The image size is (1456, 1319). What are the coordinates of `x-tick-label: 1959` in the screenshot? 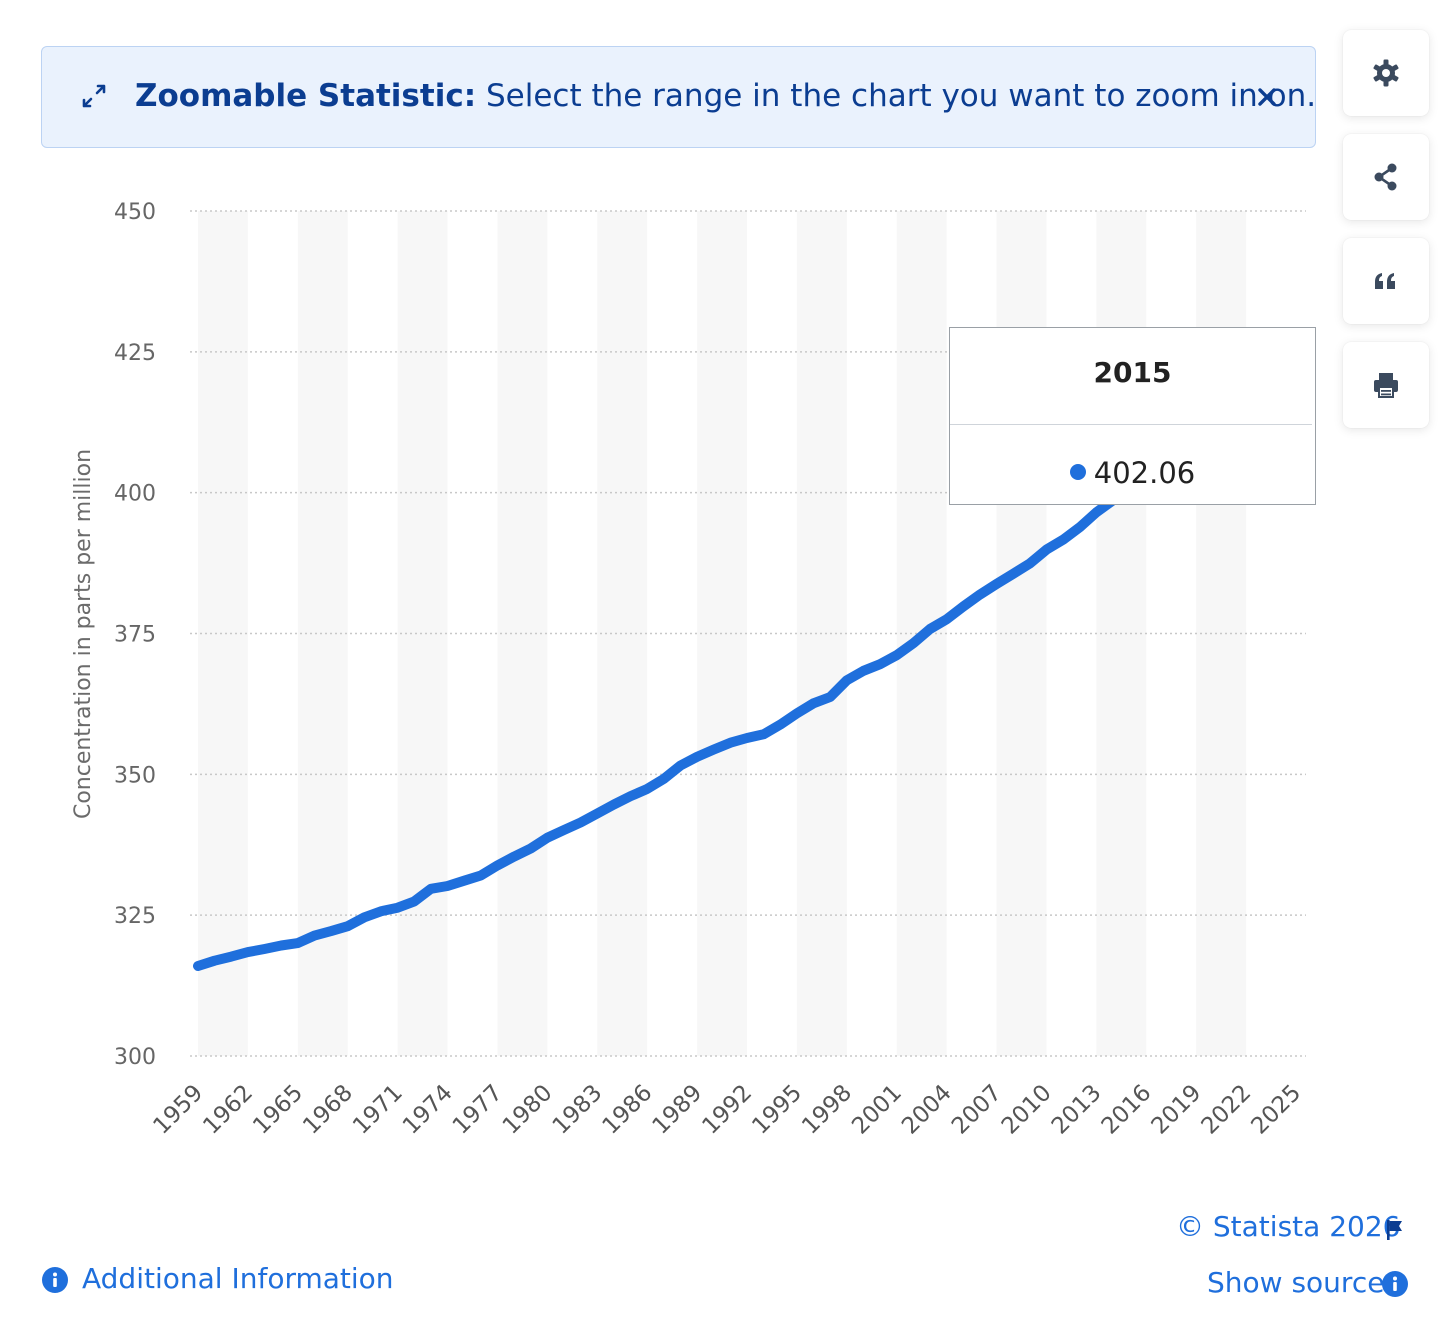 It's located at (178, 1110).